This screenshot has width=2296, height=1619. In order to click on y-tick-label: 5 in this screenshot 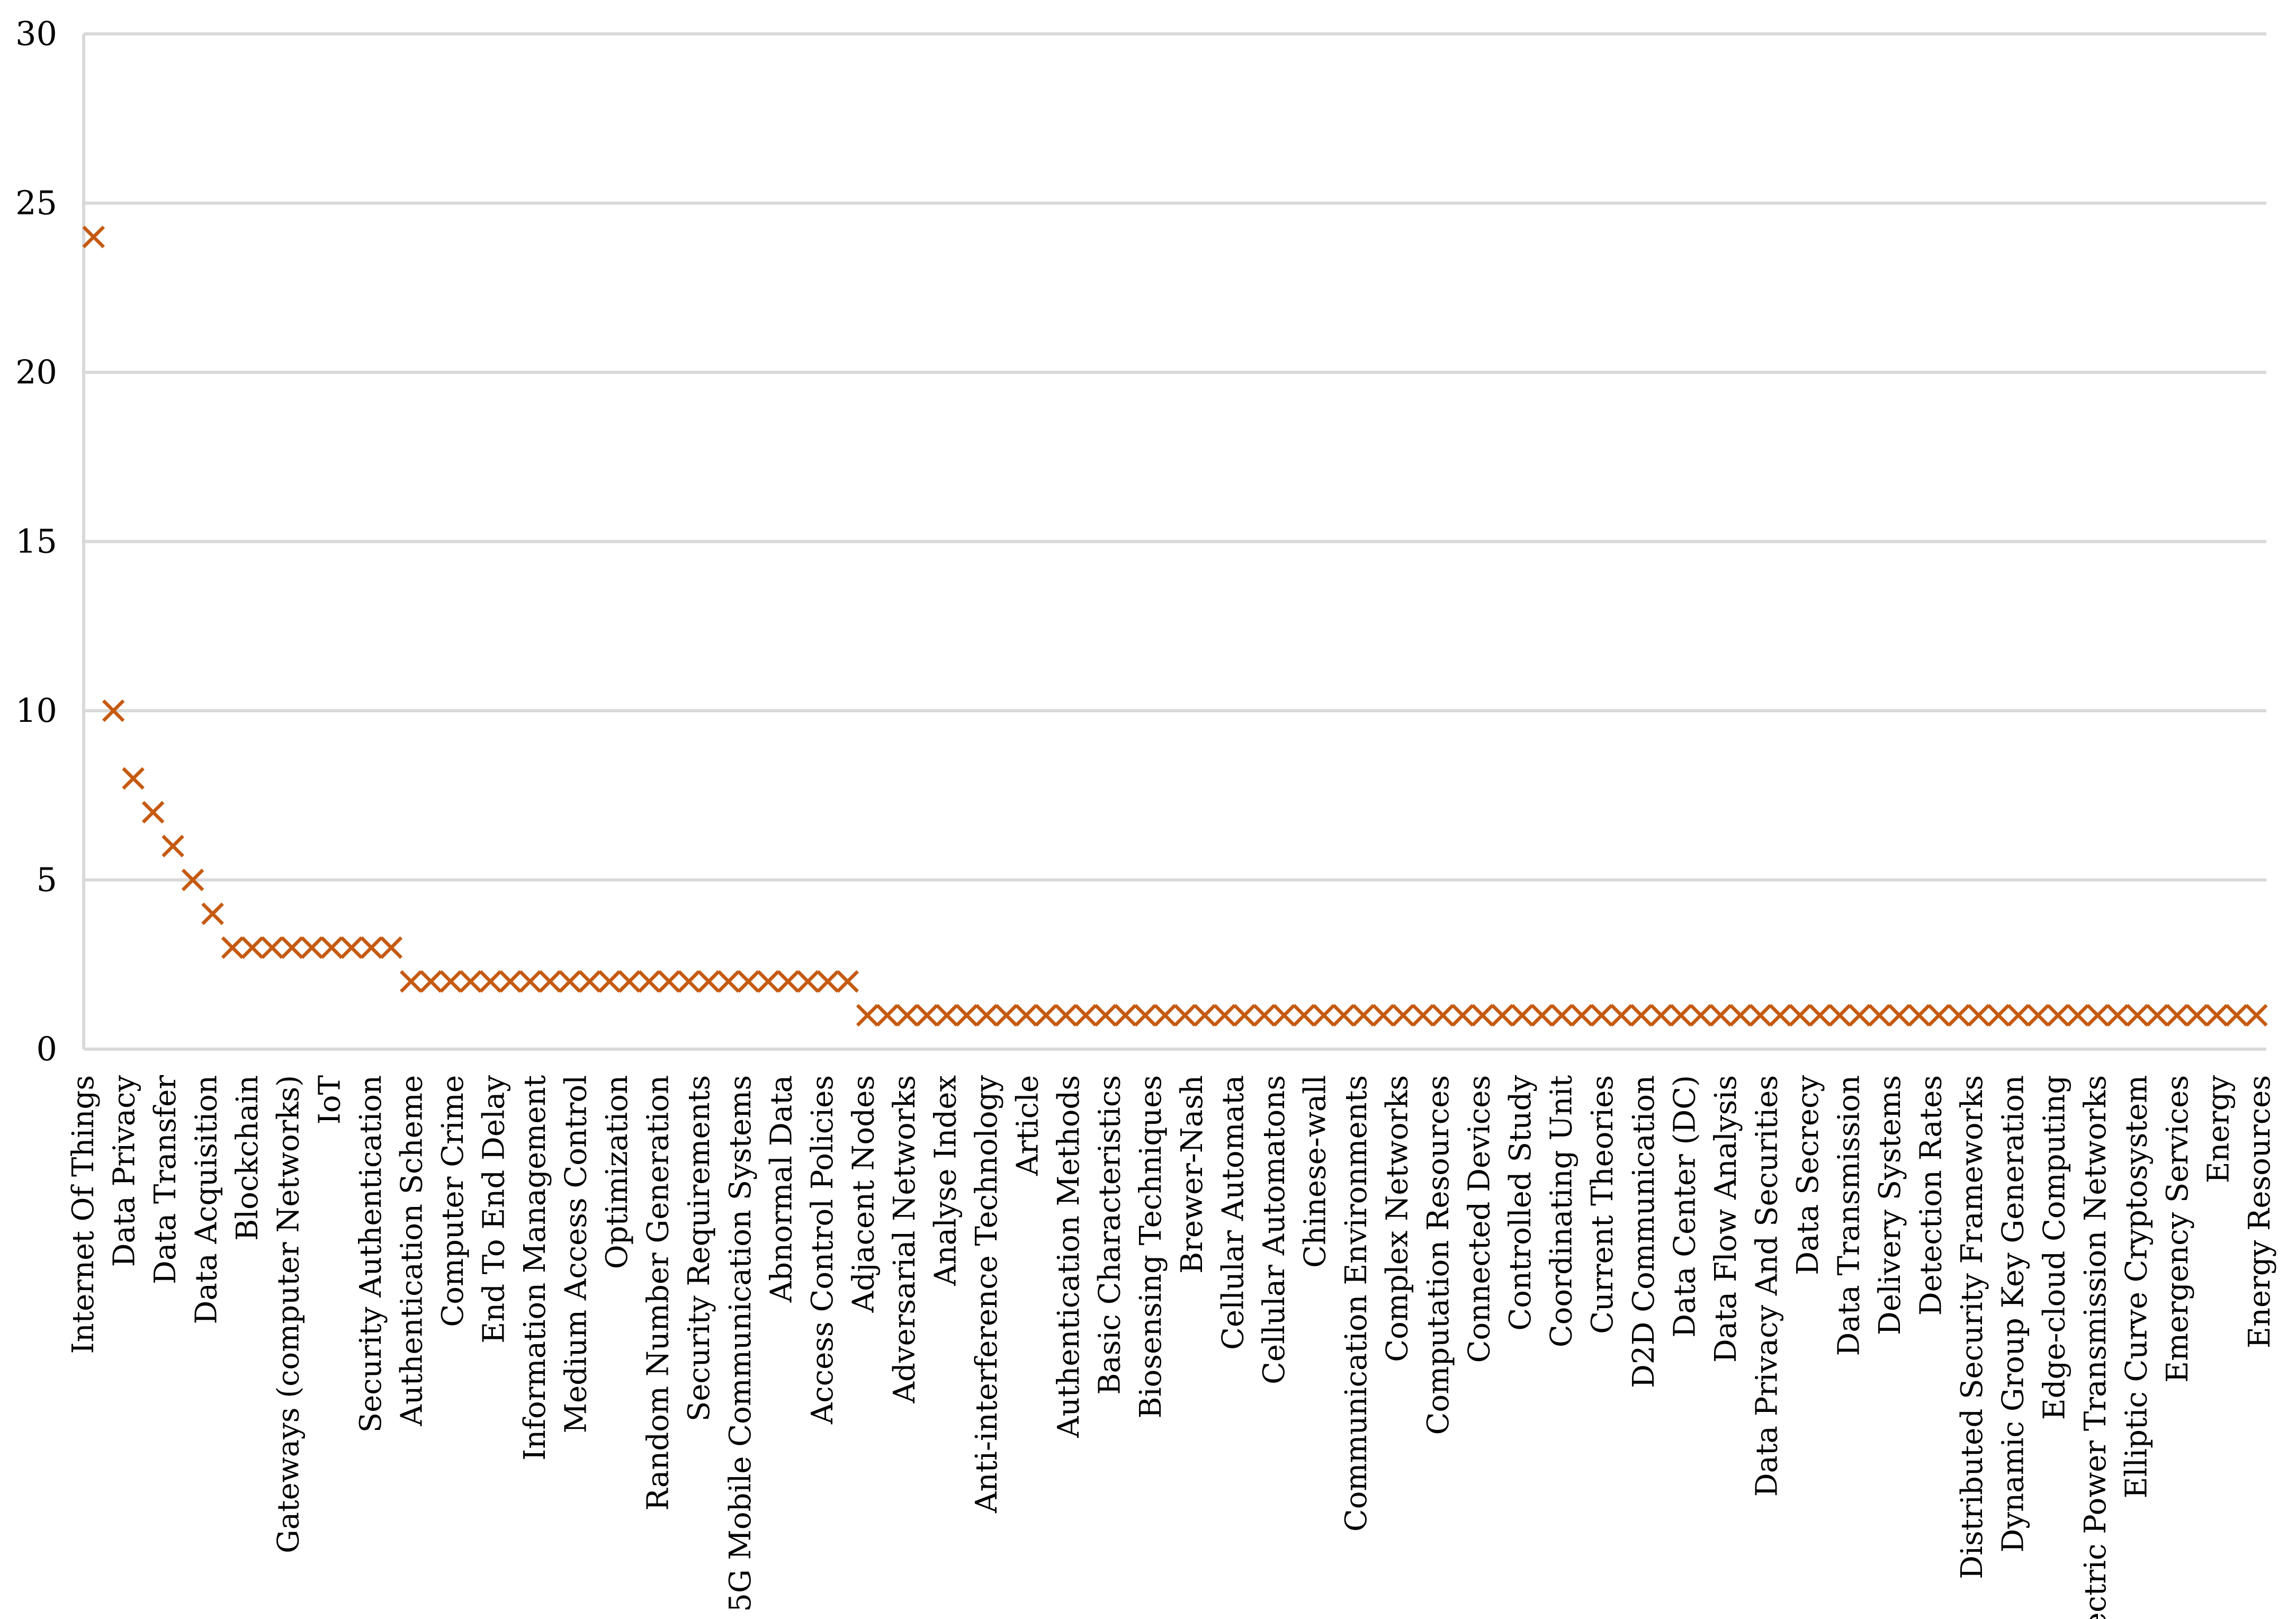, I will do `click(47, 880)`.